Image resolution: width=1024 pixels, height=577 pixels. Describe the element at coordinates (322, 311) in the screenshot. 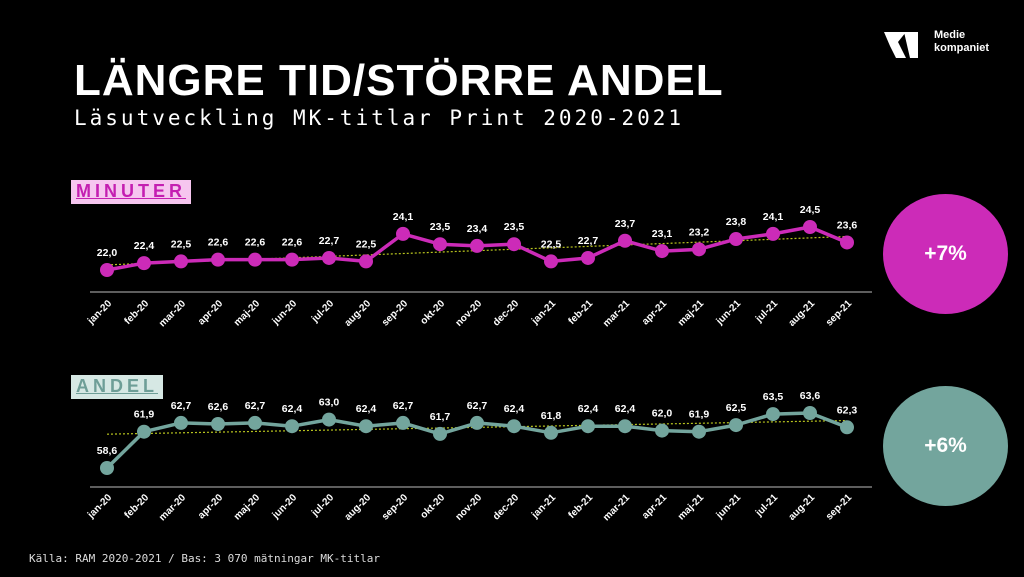

I see `minuter-tick-label: jul-20` at that location.